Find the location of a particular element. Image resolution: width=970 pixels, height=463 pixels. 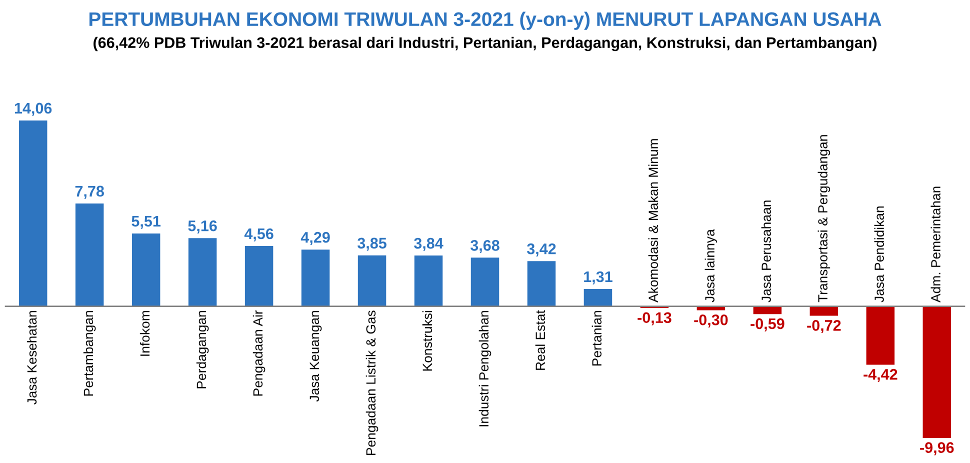

data-label: -0,59 is located at coordinates (767, 325).